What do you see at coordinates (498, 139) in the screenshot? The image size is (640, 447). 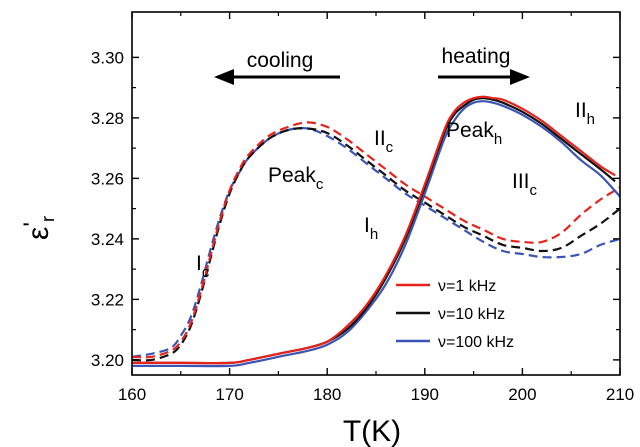 I see `annotation-peak-h-sub: h` at bounding box center [498, 139].